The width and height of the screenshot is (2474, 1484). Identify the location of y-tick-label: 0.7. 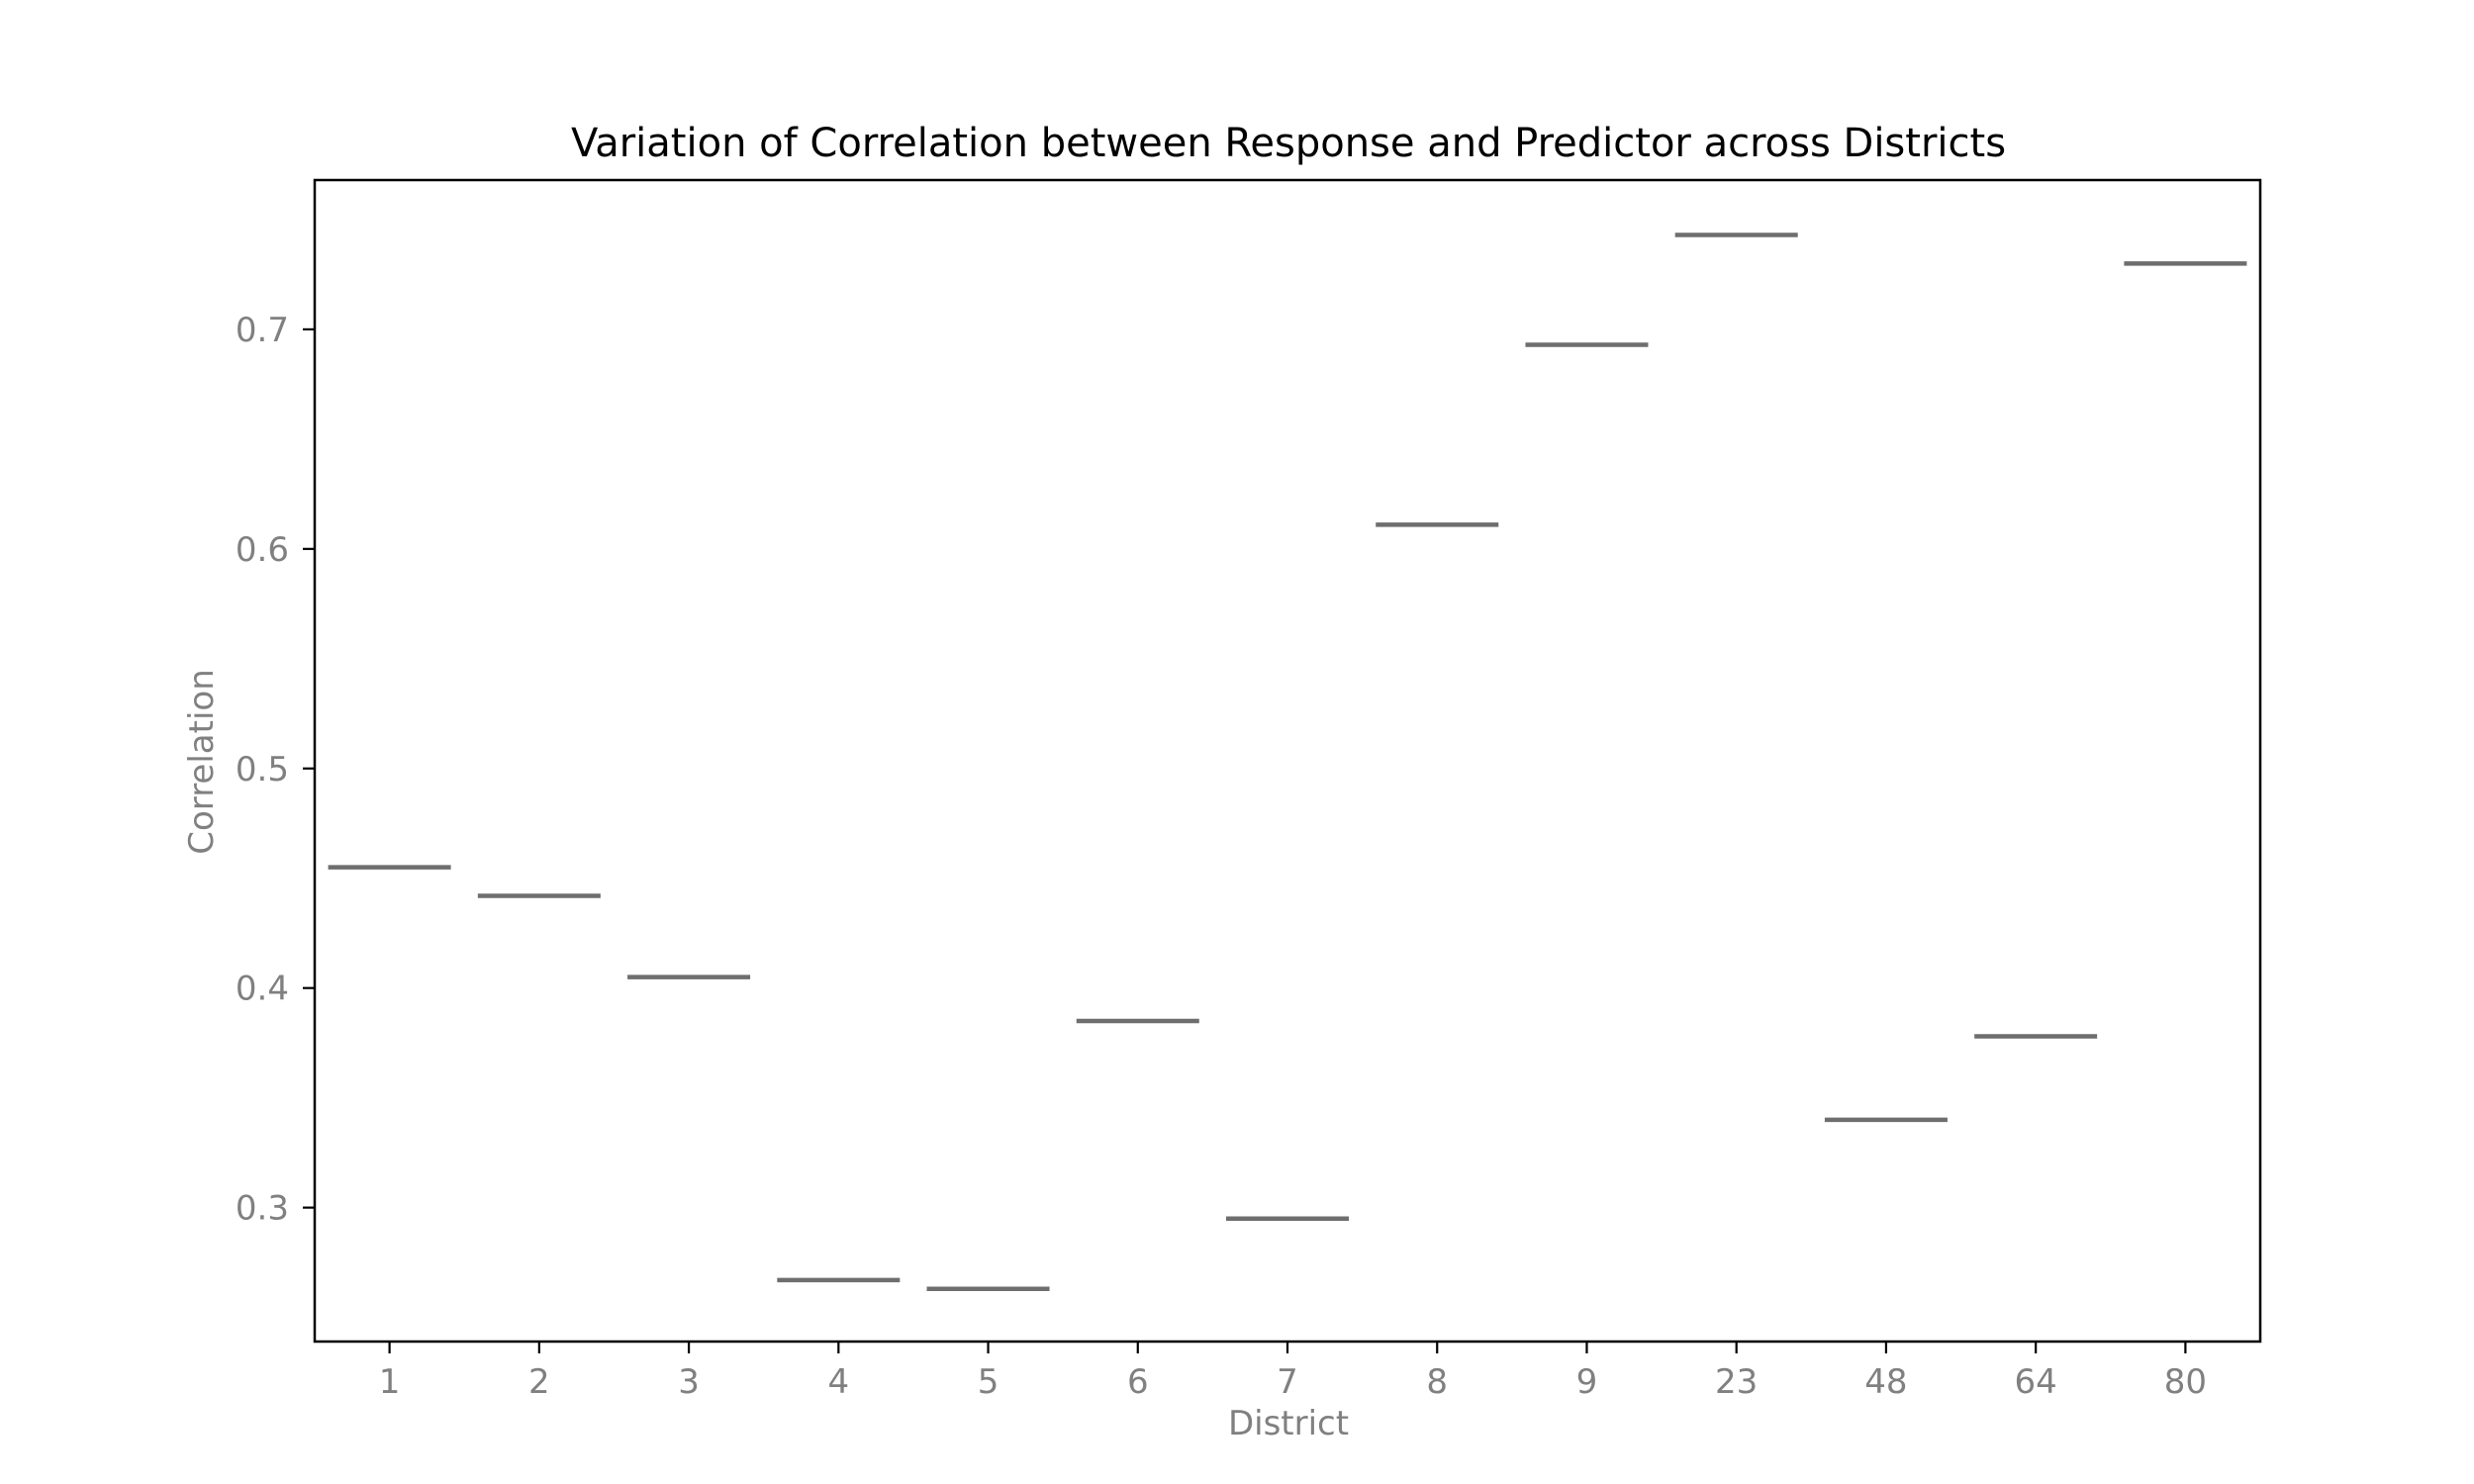
(263, 330).